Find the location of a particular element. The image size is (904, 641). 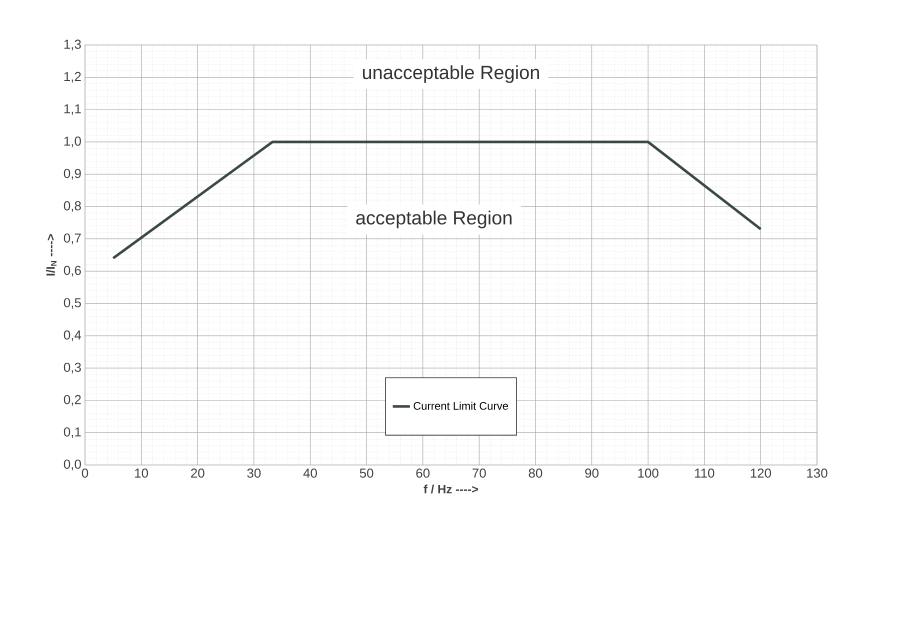

x-tick-label: 10 is located at coordinates (141, 473).